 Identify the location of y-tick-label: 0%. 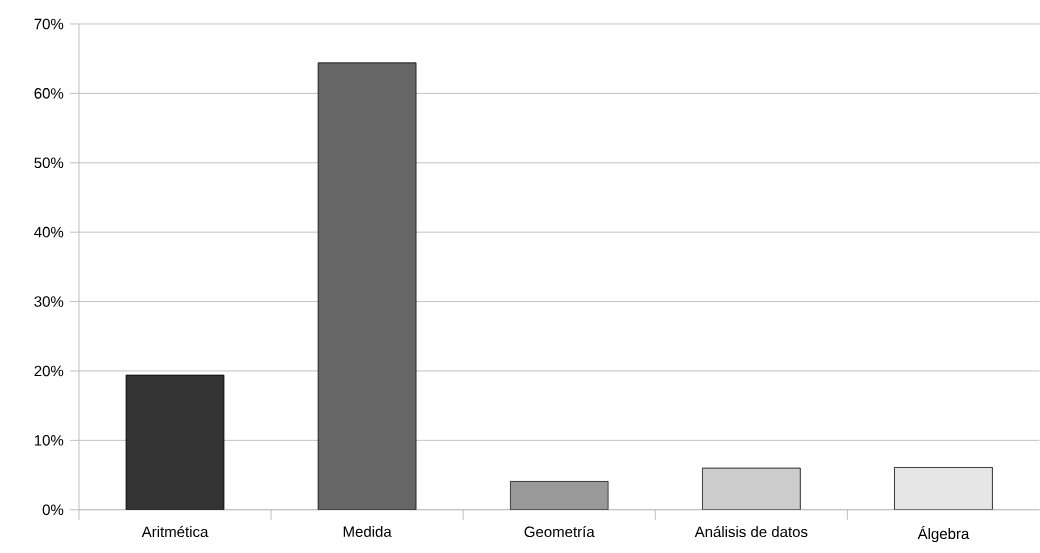
(53, 510).